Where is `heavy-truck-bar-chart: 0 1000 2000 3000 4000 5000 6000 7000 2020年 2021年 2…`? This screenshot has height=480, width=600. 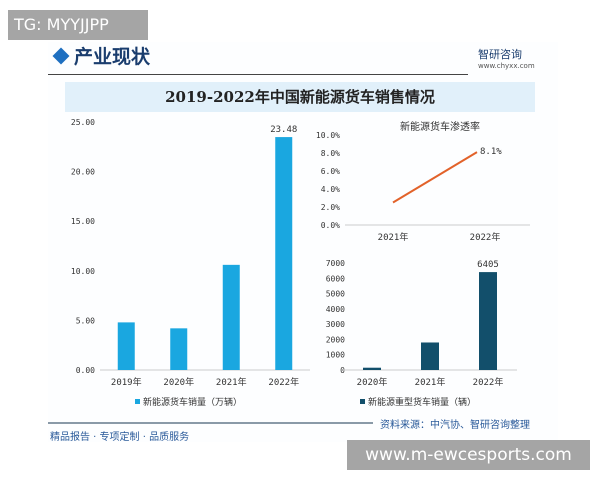
heavy-truck-bar-chart: 0 1000 2000 3000 4000 5000 6000 7000 2020年 2021年 2… is located at coordinates (421, 333).